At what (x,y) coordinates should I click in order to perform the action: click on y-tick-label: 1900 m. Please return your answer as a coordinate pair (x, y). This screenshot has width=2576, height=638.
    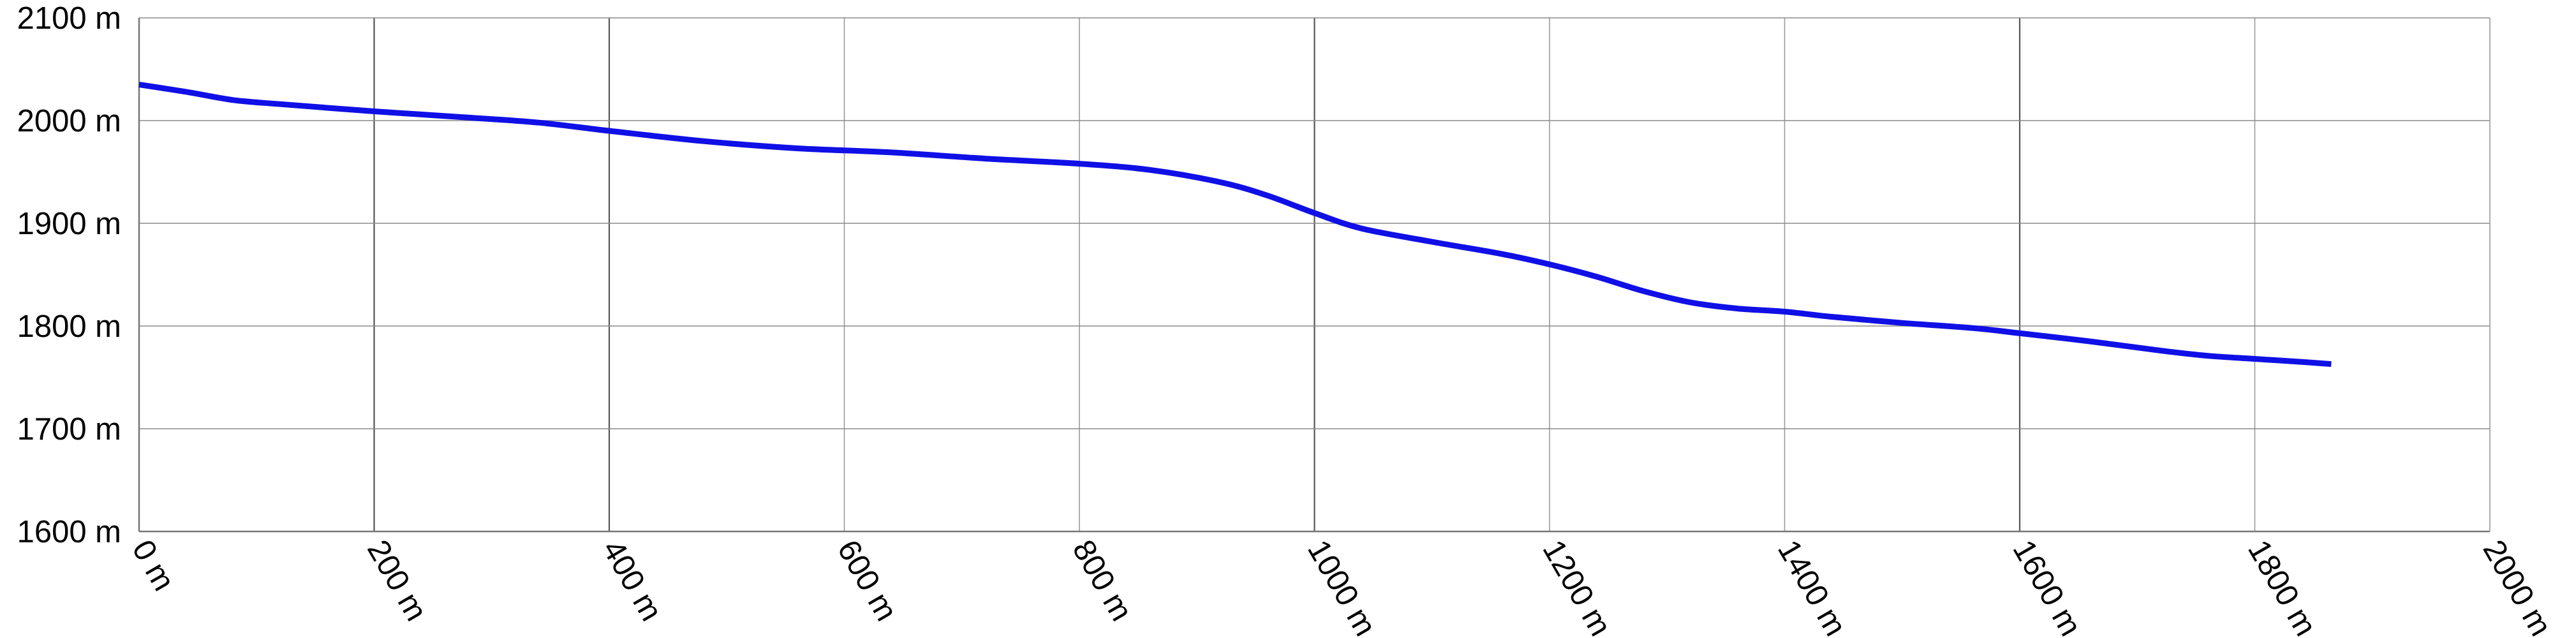
    Looking at the image, I should click on (69, 224).